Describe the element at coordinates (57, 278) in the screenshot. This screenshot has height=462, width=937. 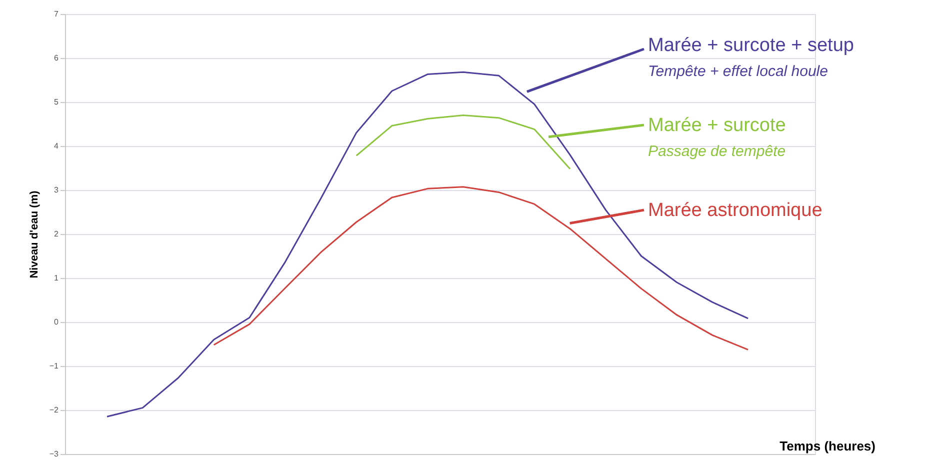
I see `y-tick-label: 1` at that location.